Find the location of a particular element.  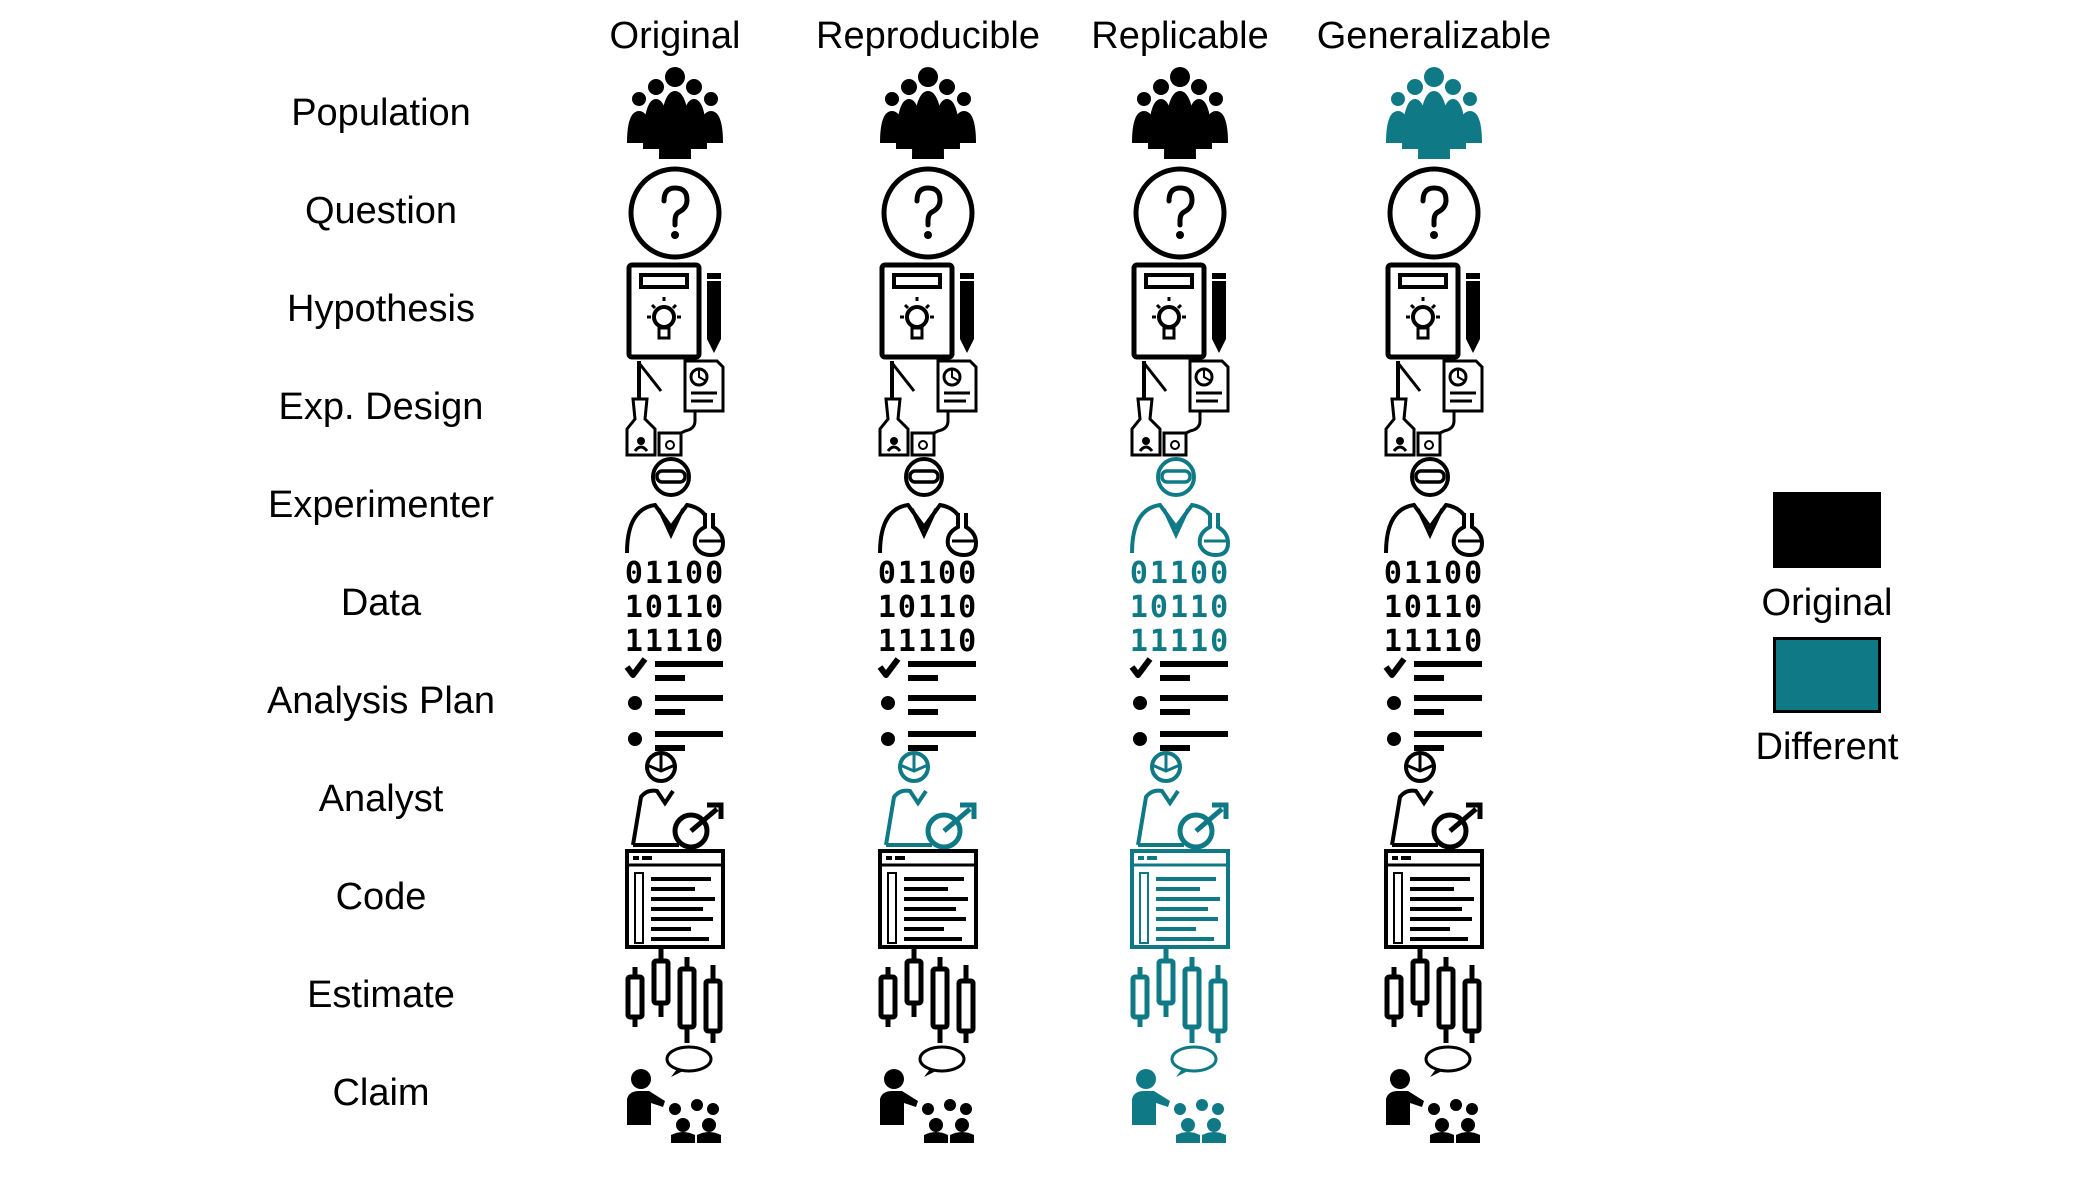

column-header-replicable: Replicable is located at coordinates (1180, 36).